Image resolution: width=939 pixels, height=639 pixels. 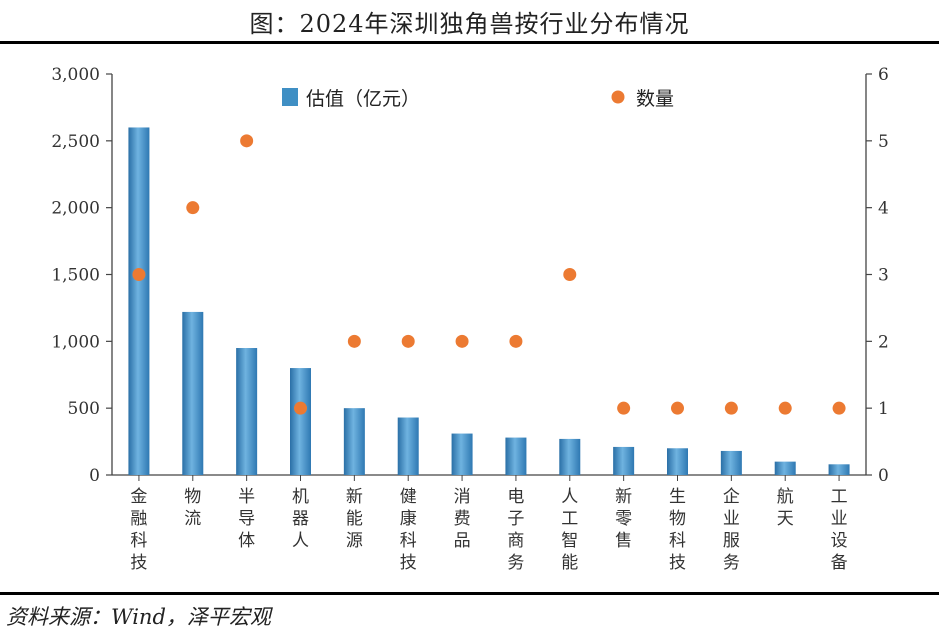 I want to click on y-right-tick-label: 5, so click(x=883, y=142).